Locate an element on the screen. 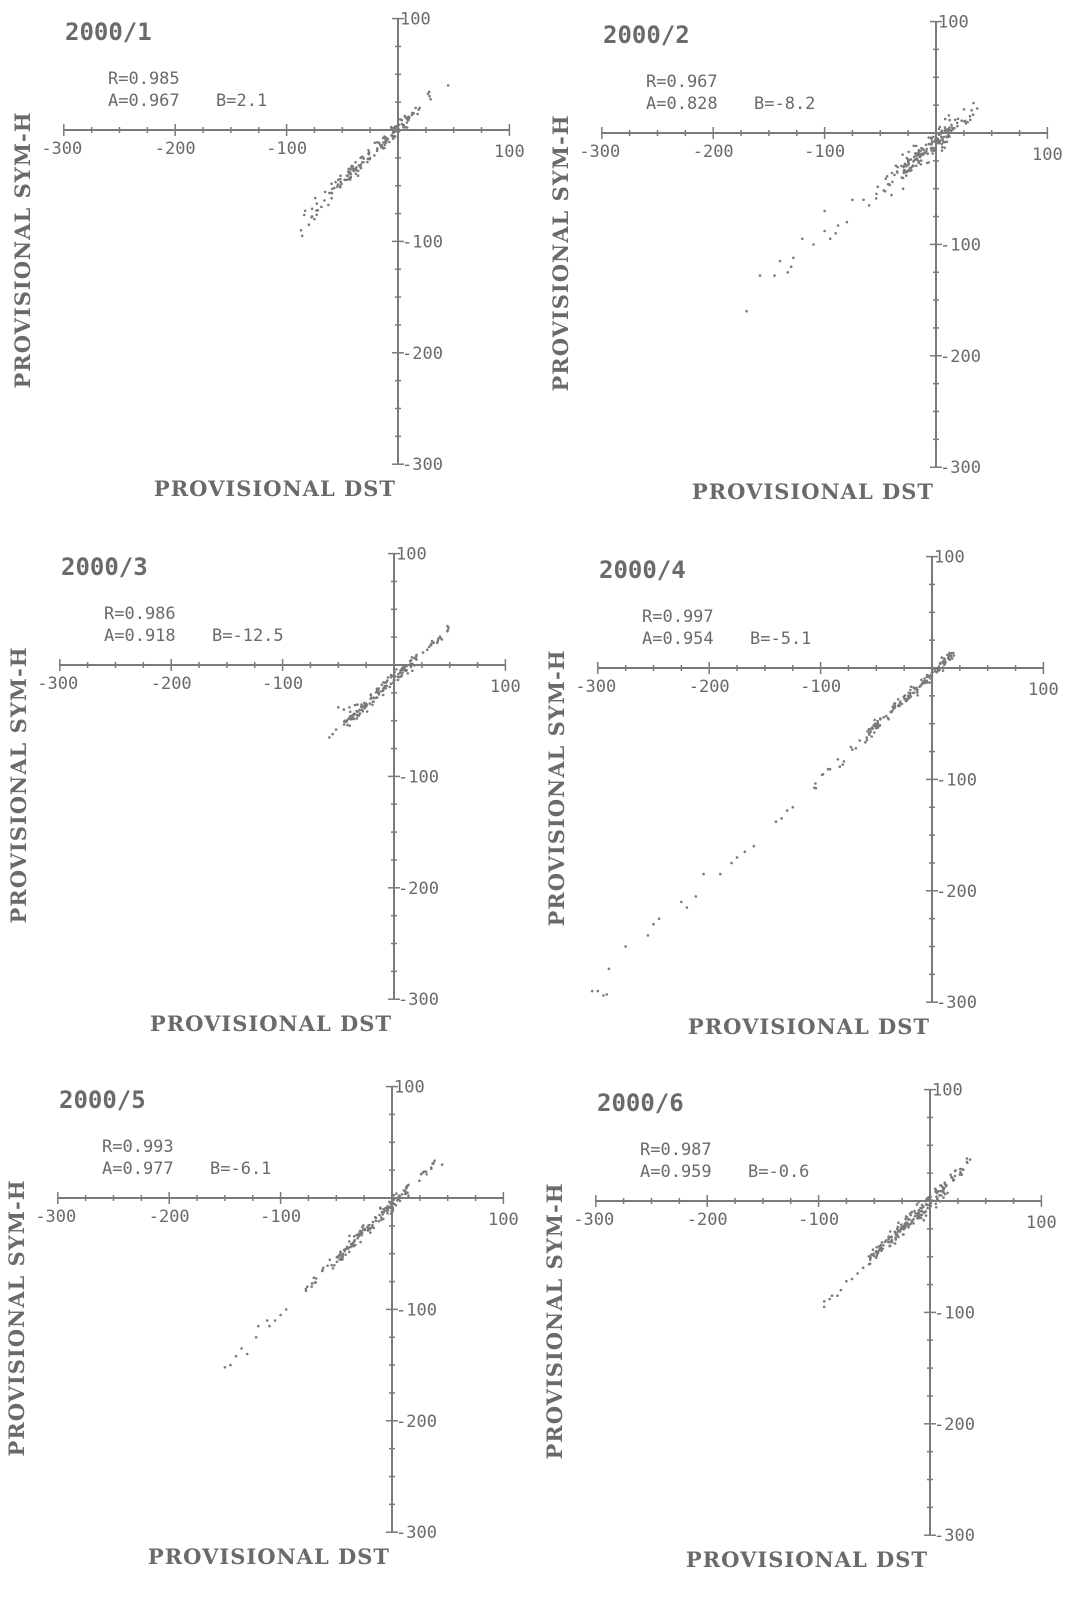 This screenshot has height=1606, width=1091. y-tick-label: 100 is located at coordinates (409, 1088).